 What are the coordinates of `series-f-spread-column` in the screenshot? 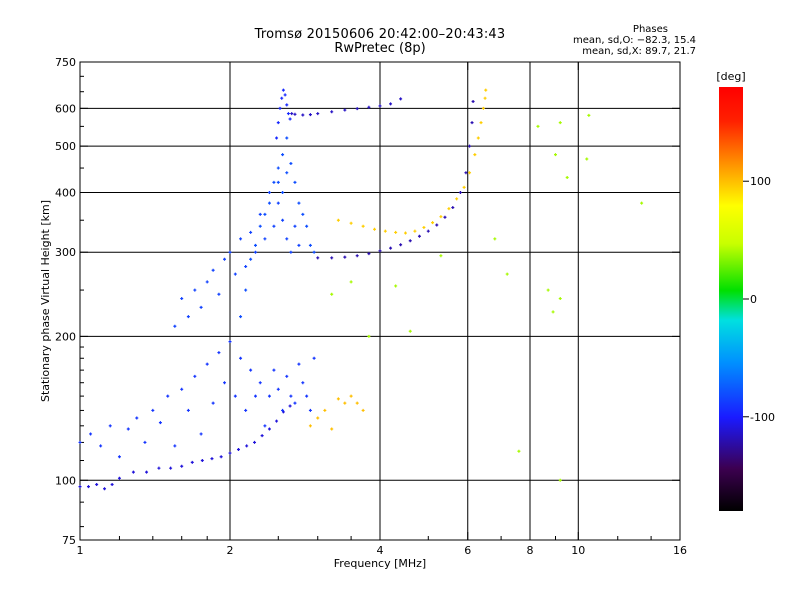 It's located at (277, 227).